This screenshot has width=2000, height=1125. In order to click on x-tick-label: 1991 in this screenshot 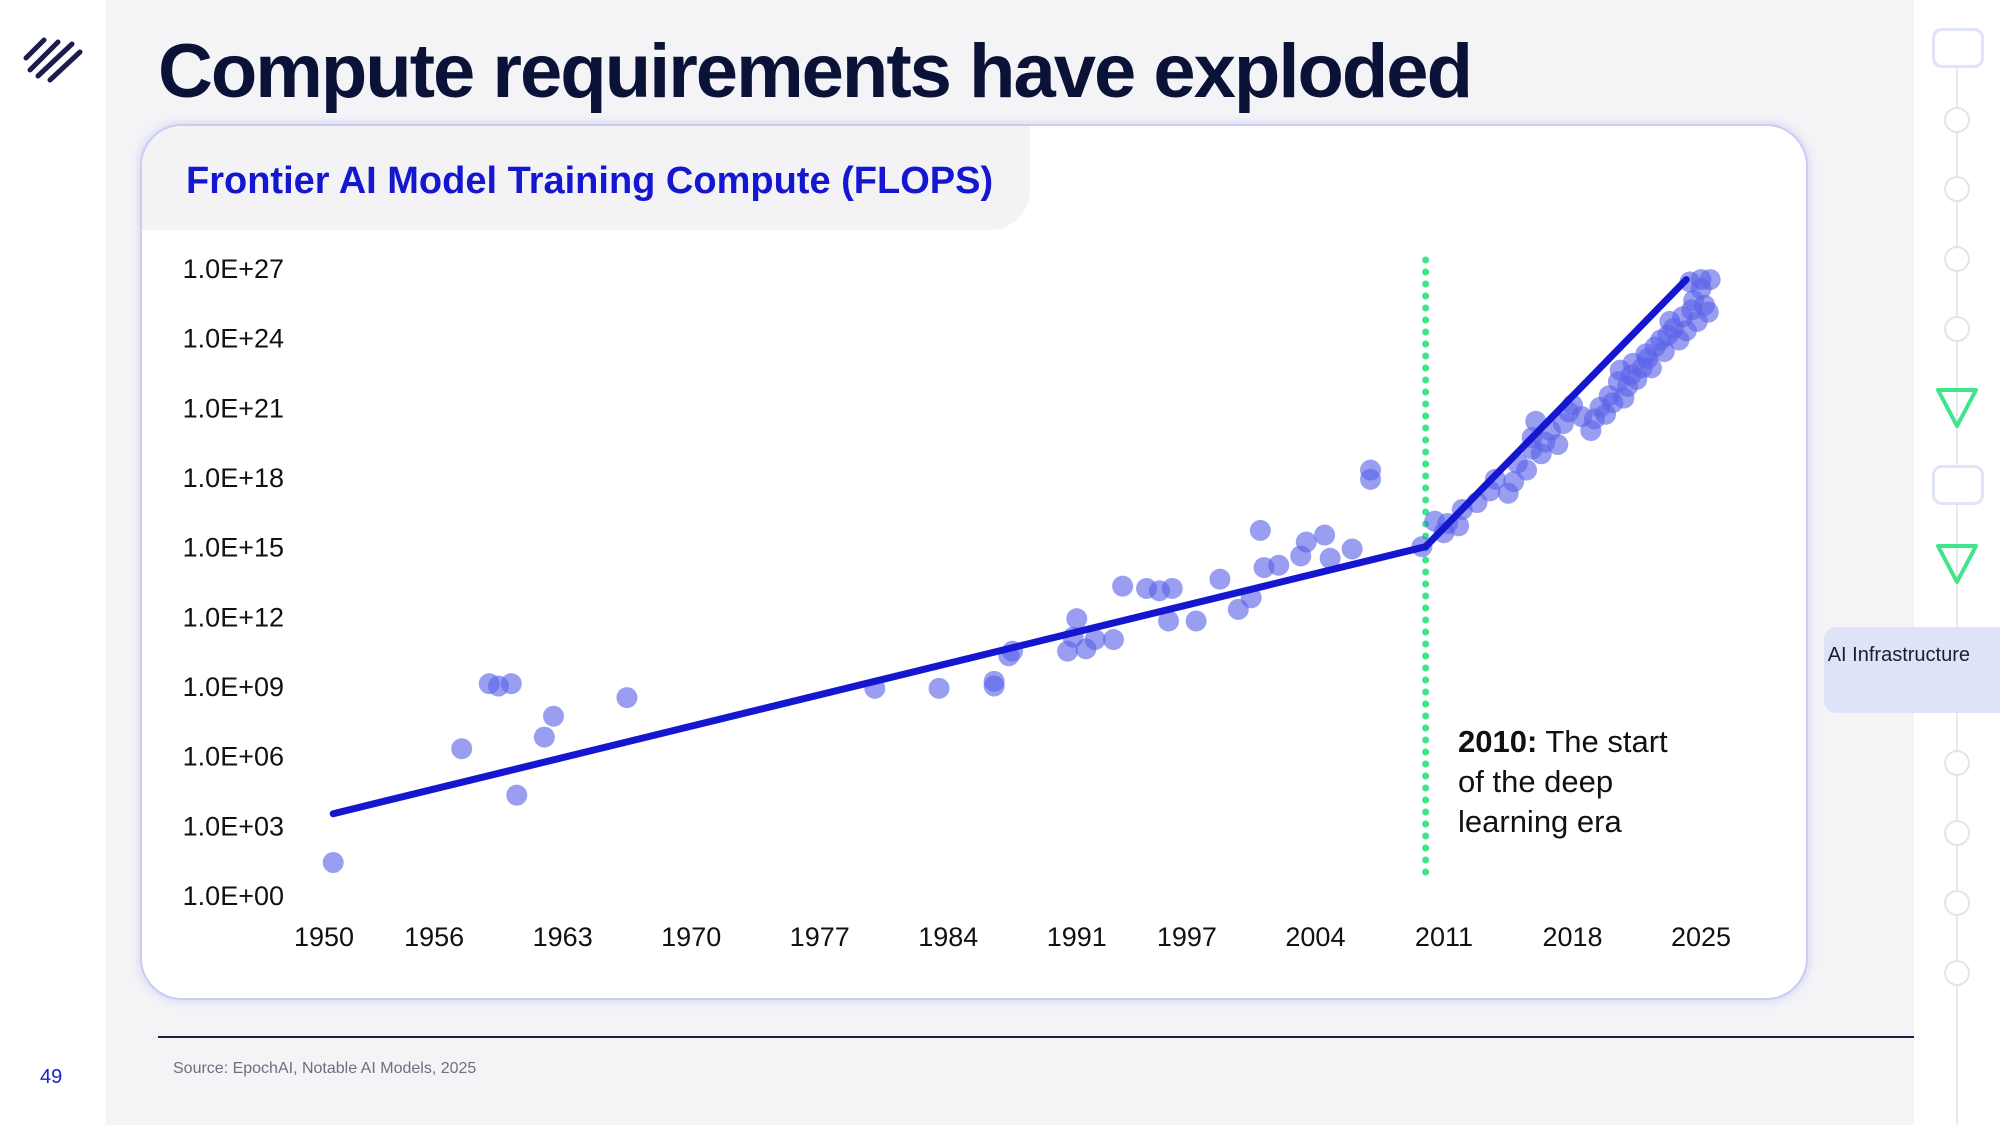, I will do `click(1077, 937)`.